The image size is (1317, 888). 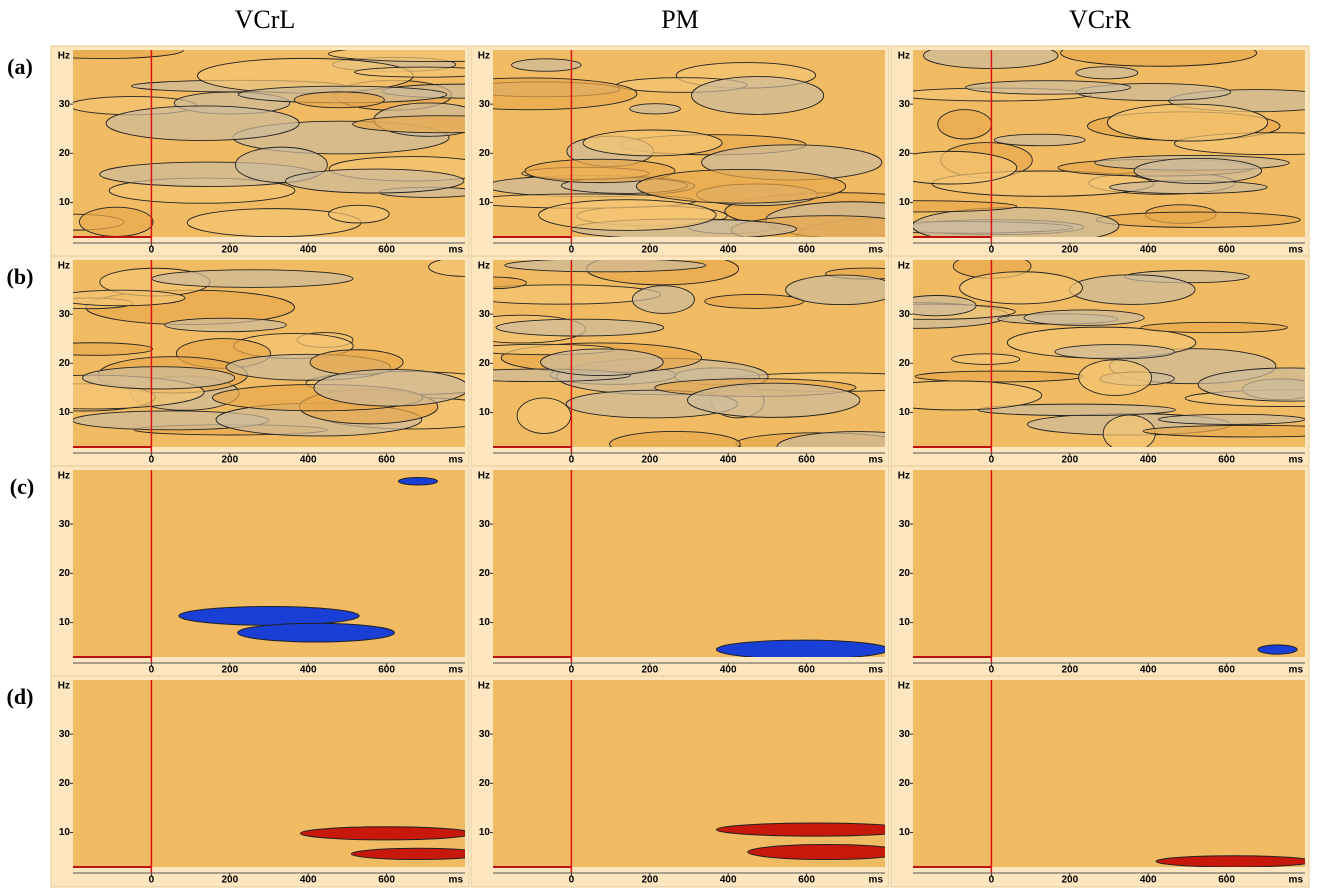 I want to click on column-title: PM, so click(x=680, y=19).